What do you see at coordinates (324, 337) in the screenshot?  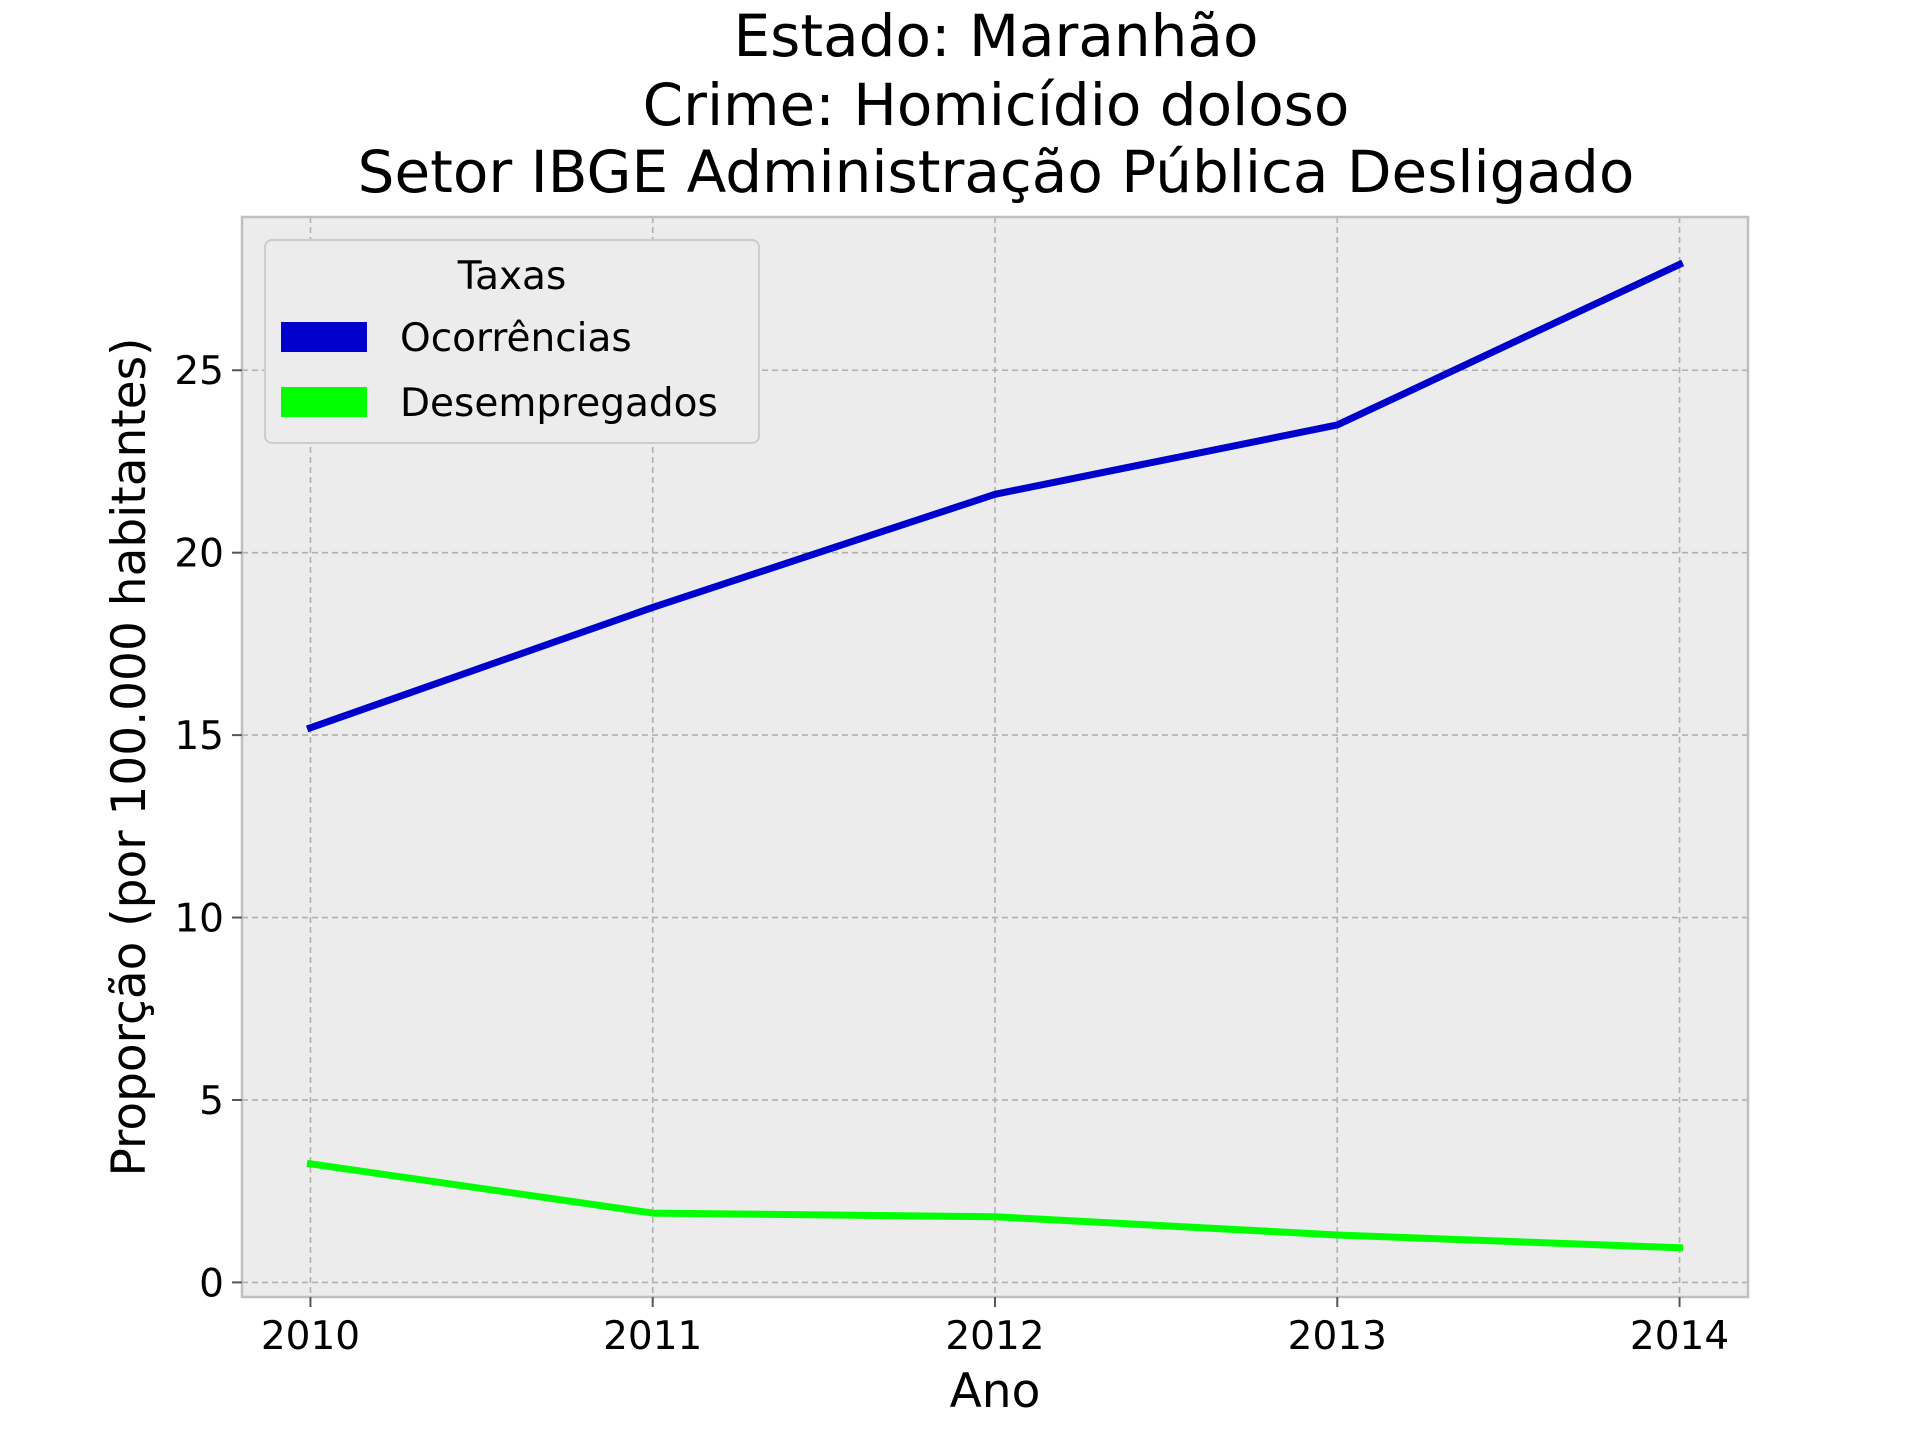 I see `legend-swatch-ocorrencias` at bounding box center [324, 337].